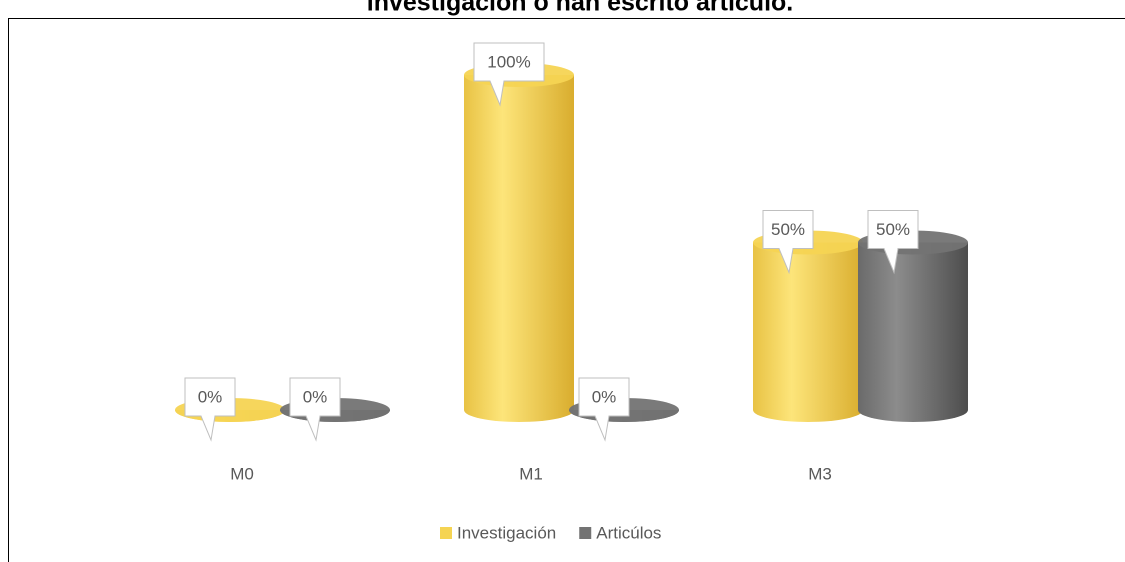  Describe the element at coordinates (531, 473) in the screenshot. I see `x-tick-label: M1` at that location.